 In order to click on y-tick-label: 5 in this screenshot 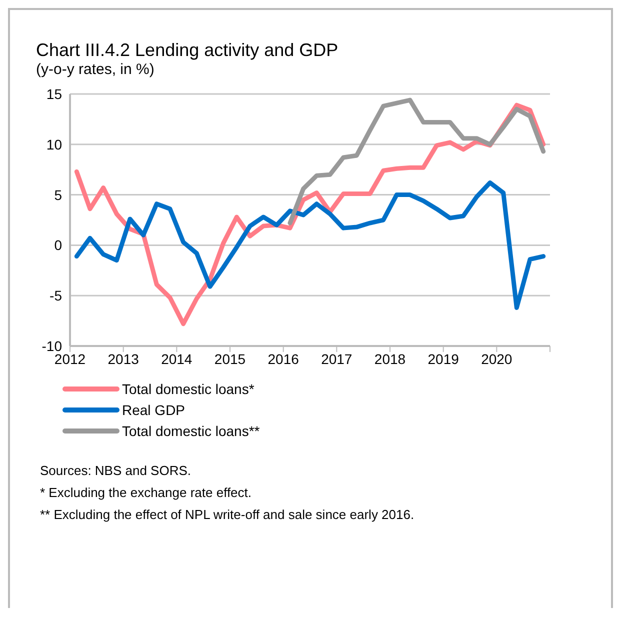, I will do `click(58, 194)`.